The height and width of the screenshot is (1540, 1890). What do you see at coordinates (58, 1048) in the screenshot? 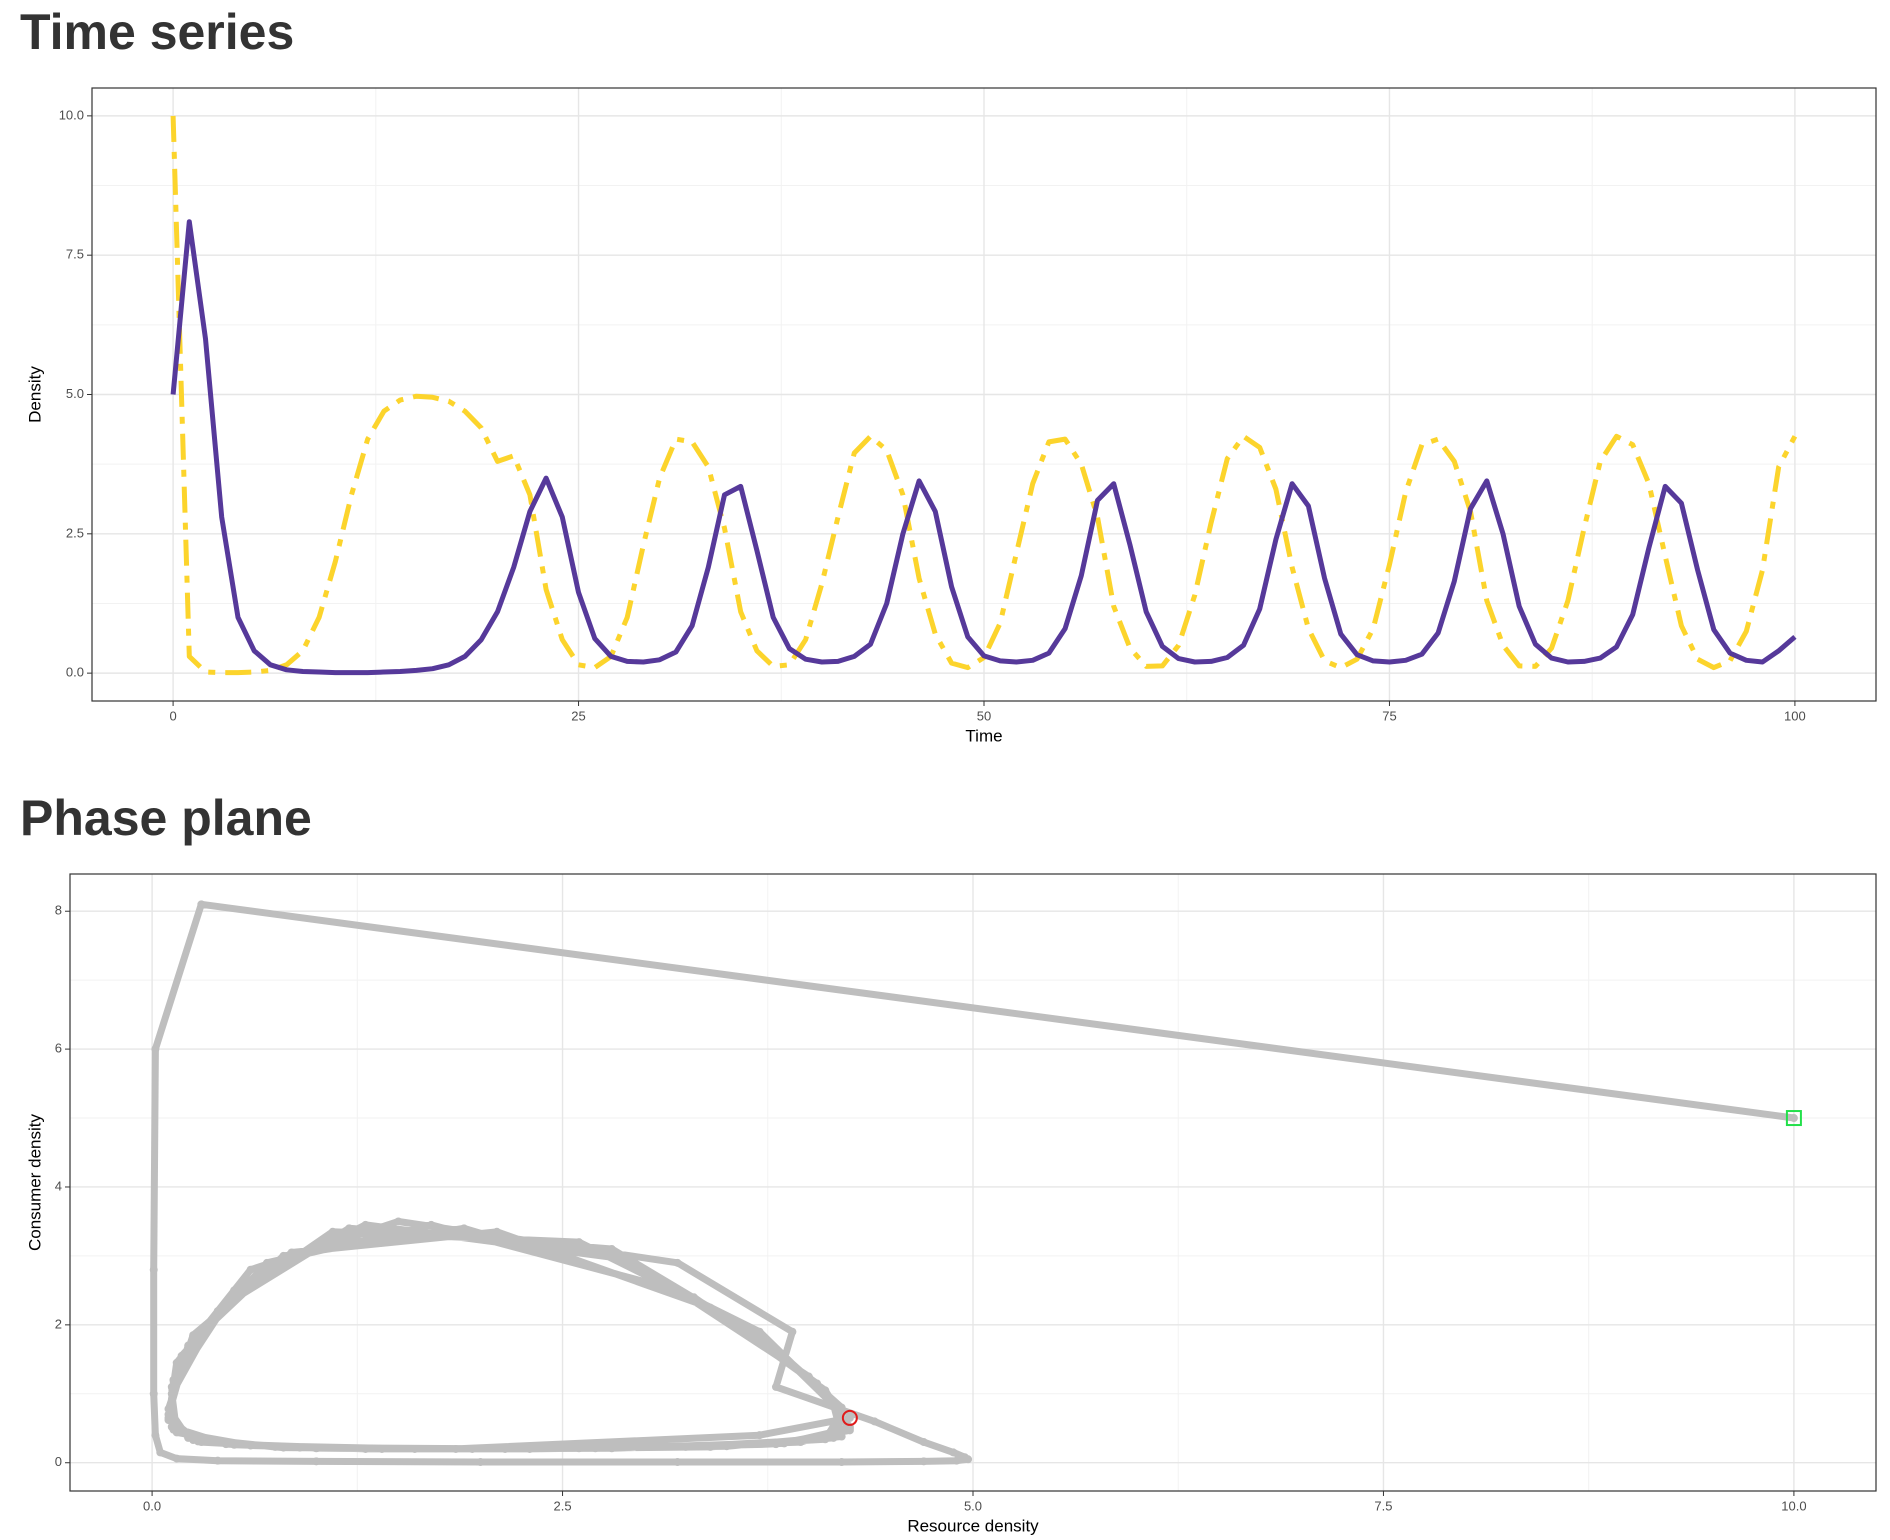
I see `y-tick-label: 6` at bounding box center [58, 1048].